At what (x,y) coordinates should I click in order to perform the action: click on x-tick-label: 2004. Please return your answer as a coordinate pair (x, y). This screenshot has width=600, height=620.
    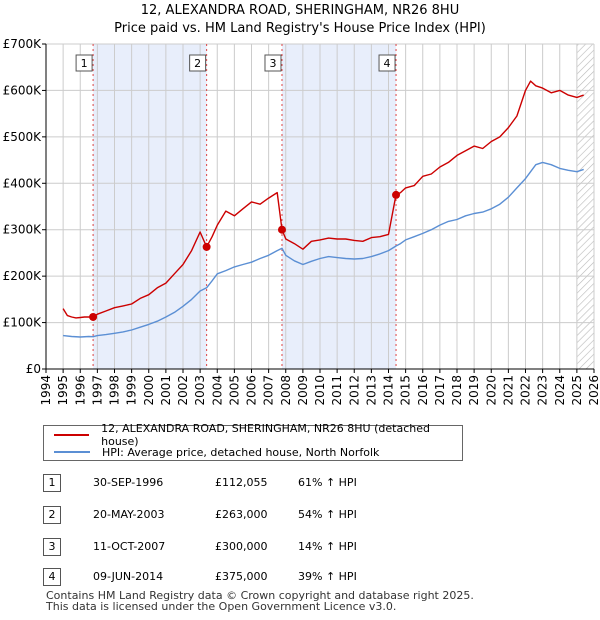
    Looking at the image, I should click on (217, 390).